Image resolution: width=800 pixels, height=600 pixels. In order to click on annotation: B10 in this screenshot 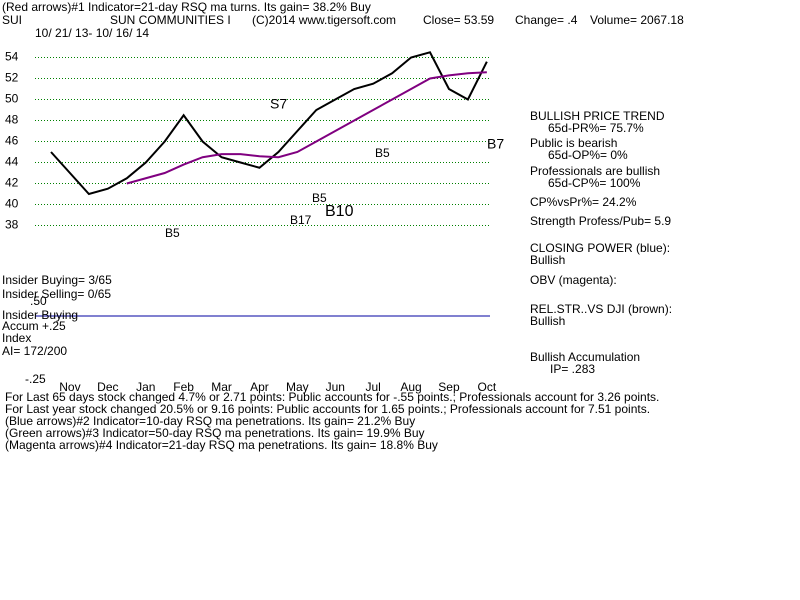, I will do `click(339, 211)`.